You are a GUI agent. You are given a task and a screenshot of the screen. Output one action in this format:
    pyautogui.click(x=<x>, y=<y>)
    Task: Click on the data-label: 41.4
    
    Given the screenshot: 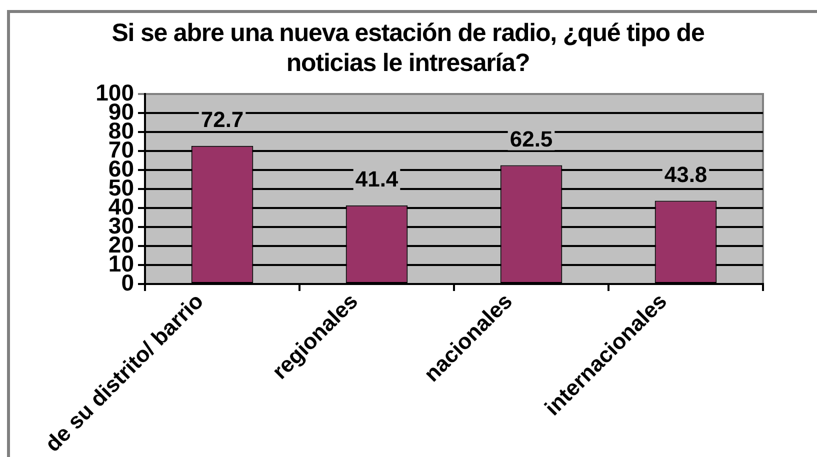 What is the action you would take?
    pyautogui.click(x=377, y=179)
    